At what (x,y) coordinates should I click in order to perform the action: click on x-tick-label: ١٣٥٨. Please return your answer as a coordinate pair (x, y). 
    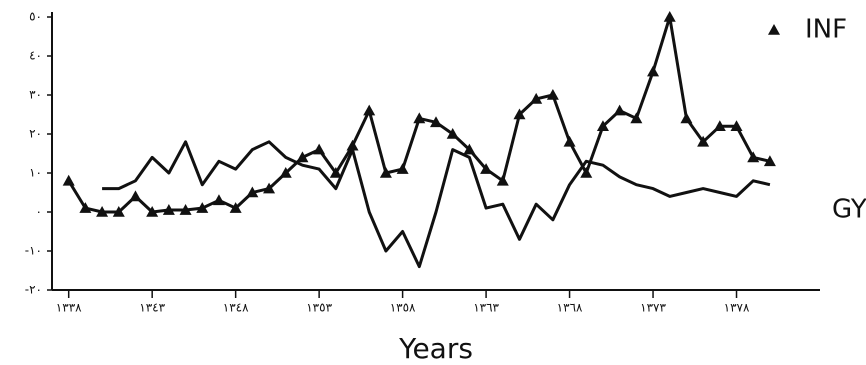
    Looking at the image, I should click on (403, 308).